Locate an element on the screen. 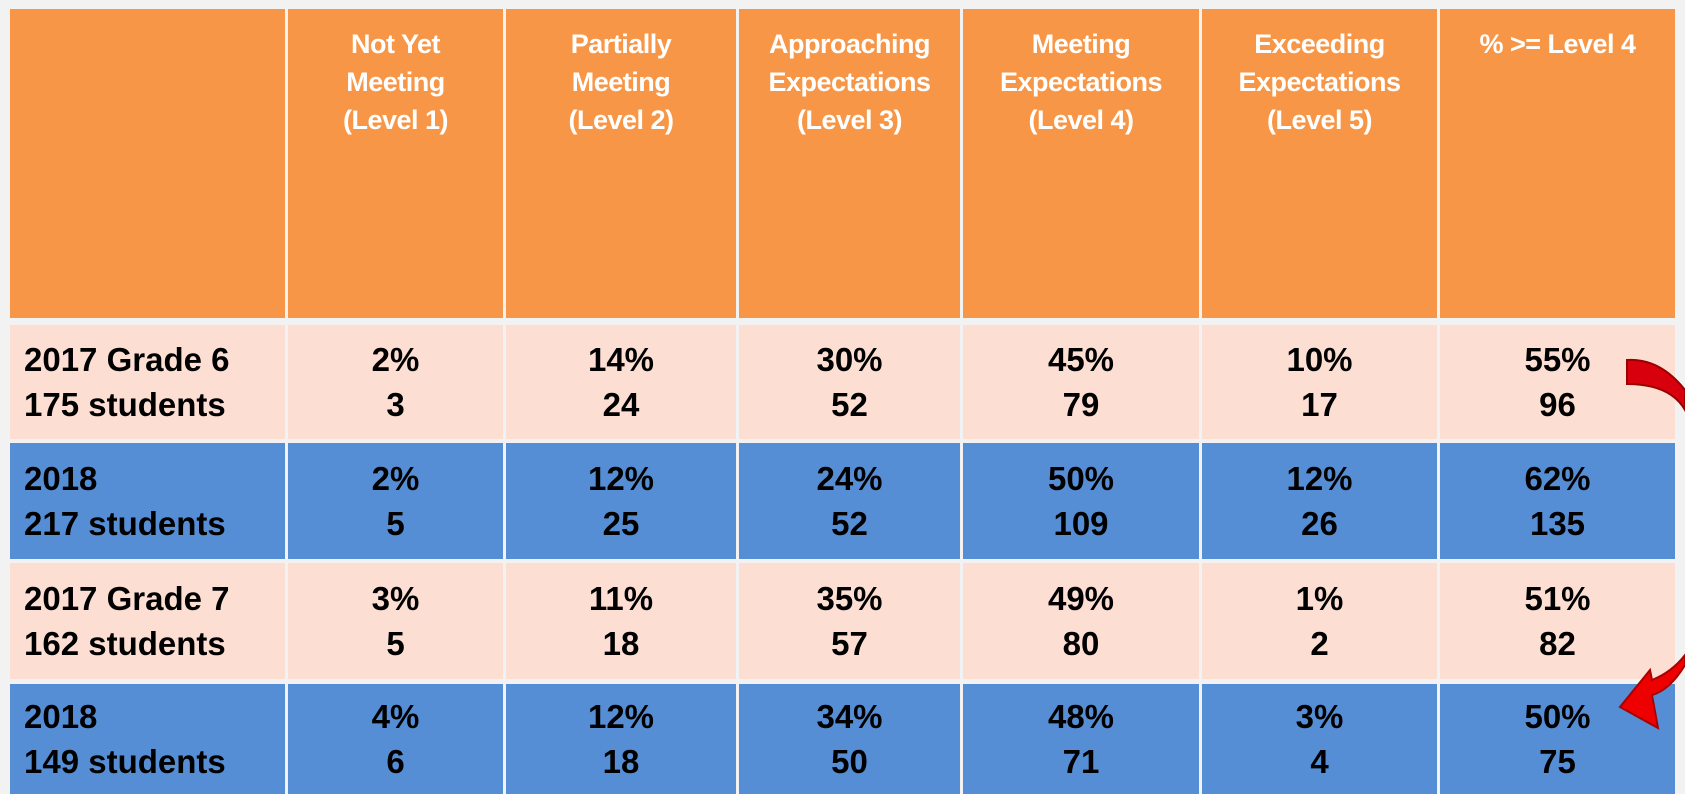  cell-text: (Level 5) is located at coordinates (1319, 120).